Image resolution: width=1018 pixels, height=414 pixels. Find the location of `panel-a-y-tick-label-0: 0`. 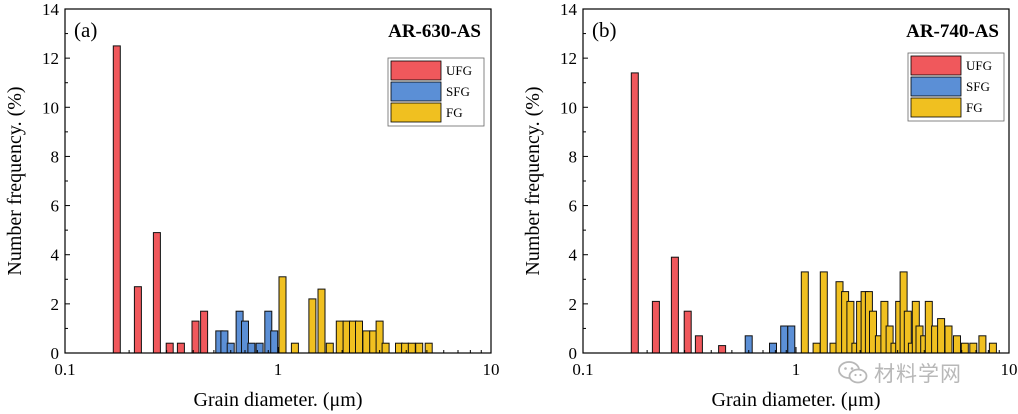

panel-a-y-tick-label-0: 0 is located at coordinates (55, 353).